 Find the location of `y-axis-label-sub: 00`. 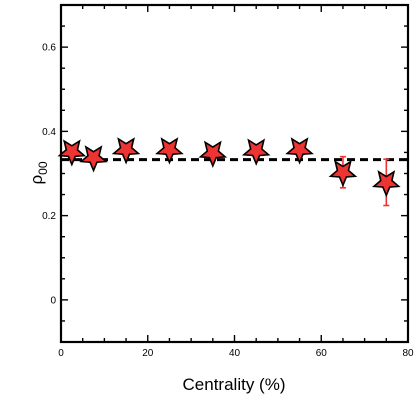

y-axis-label-sub: 00 is located at coordinates (43, 168).